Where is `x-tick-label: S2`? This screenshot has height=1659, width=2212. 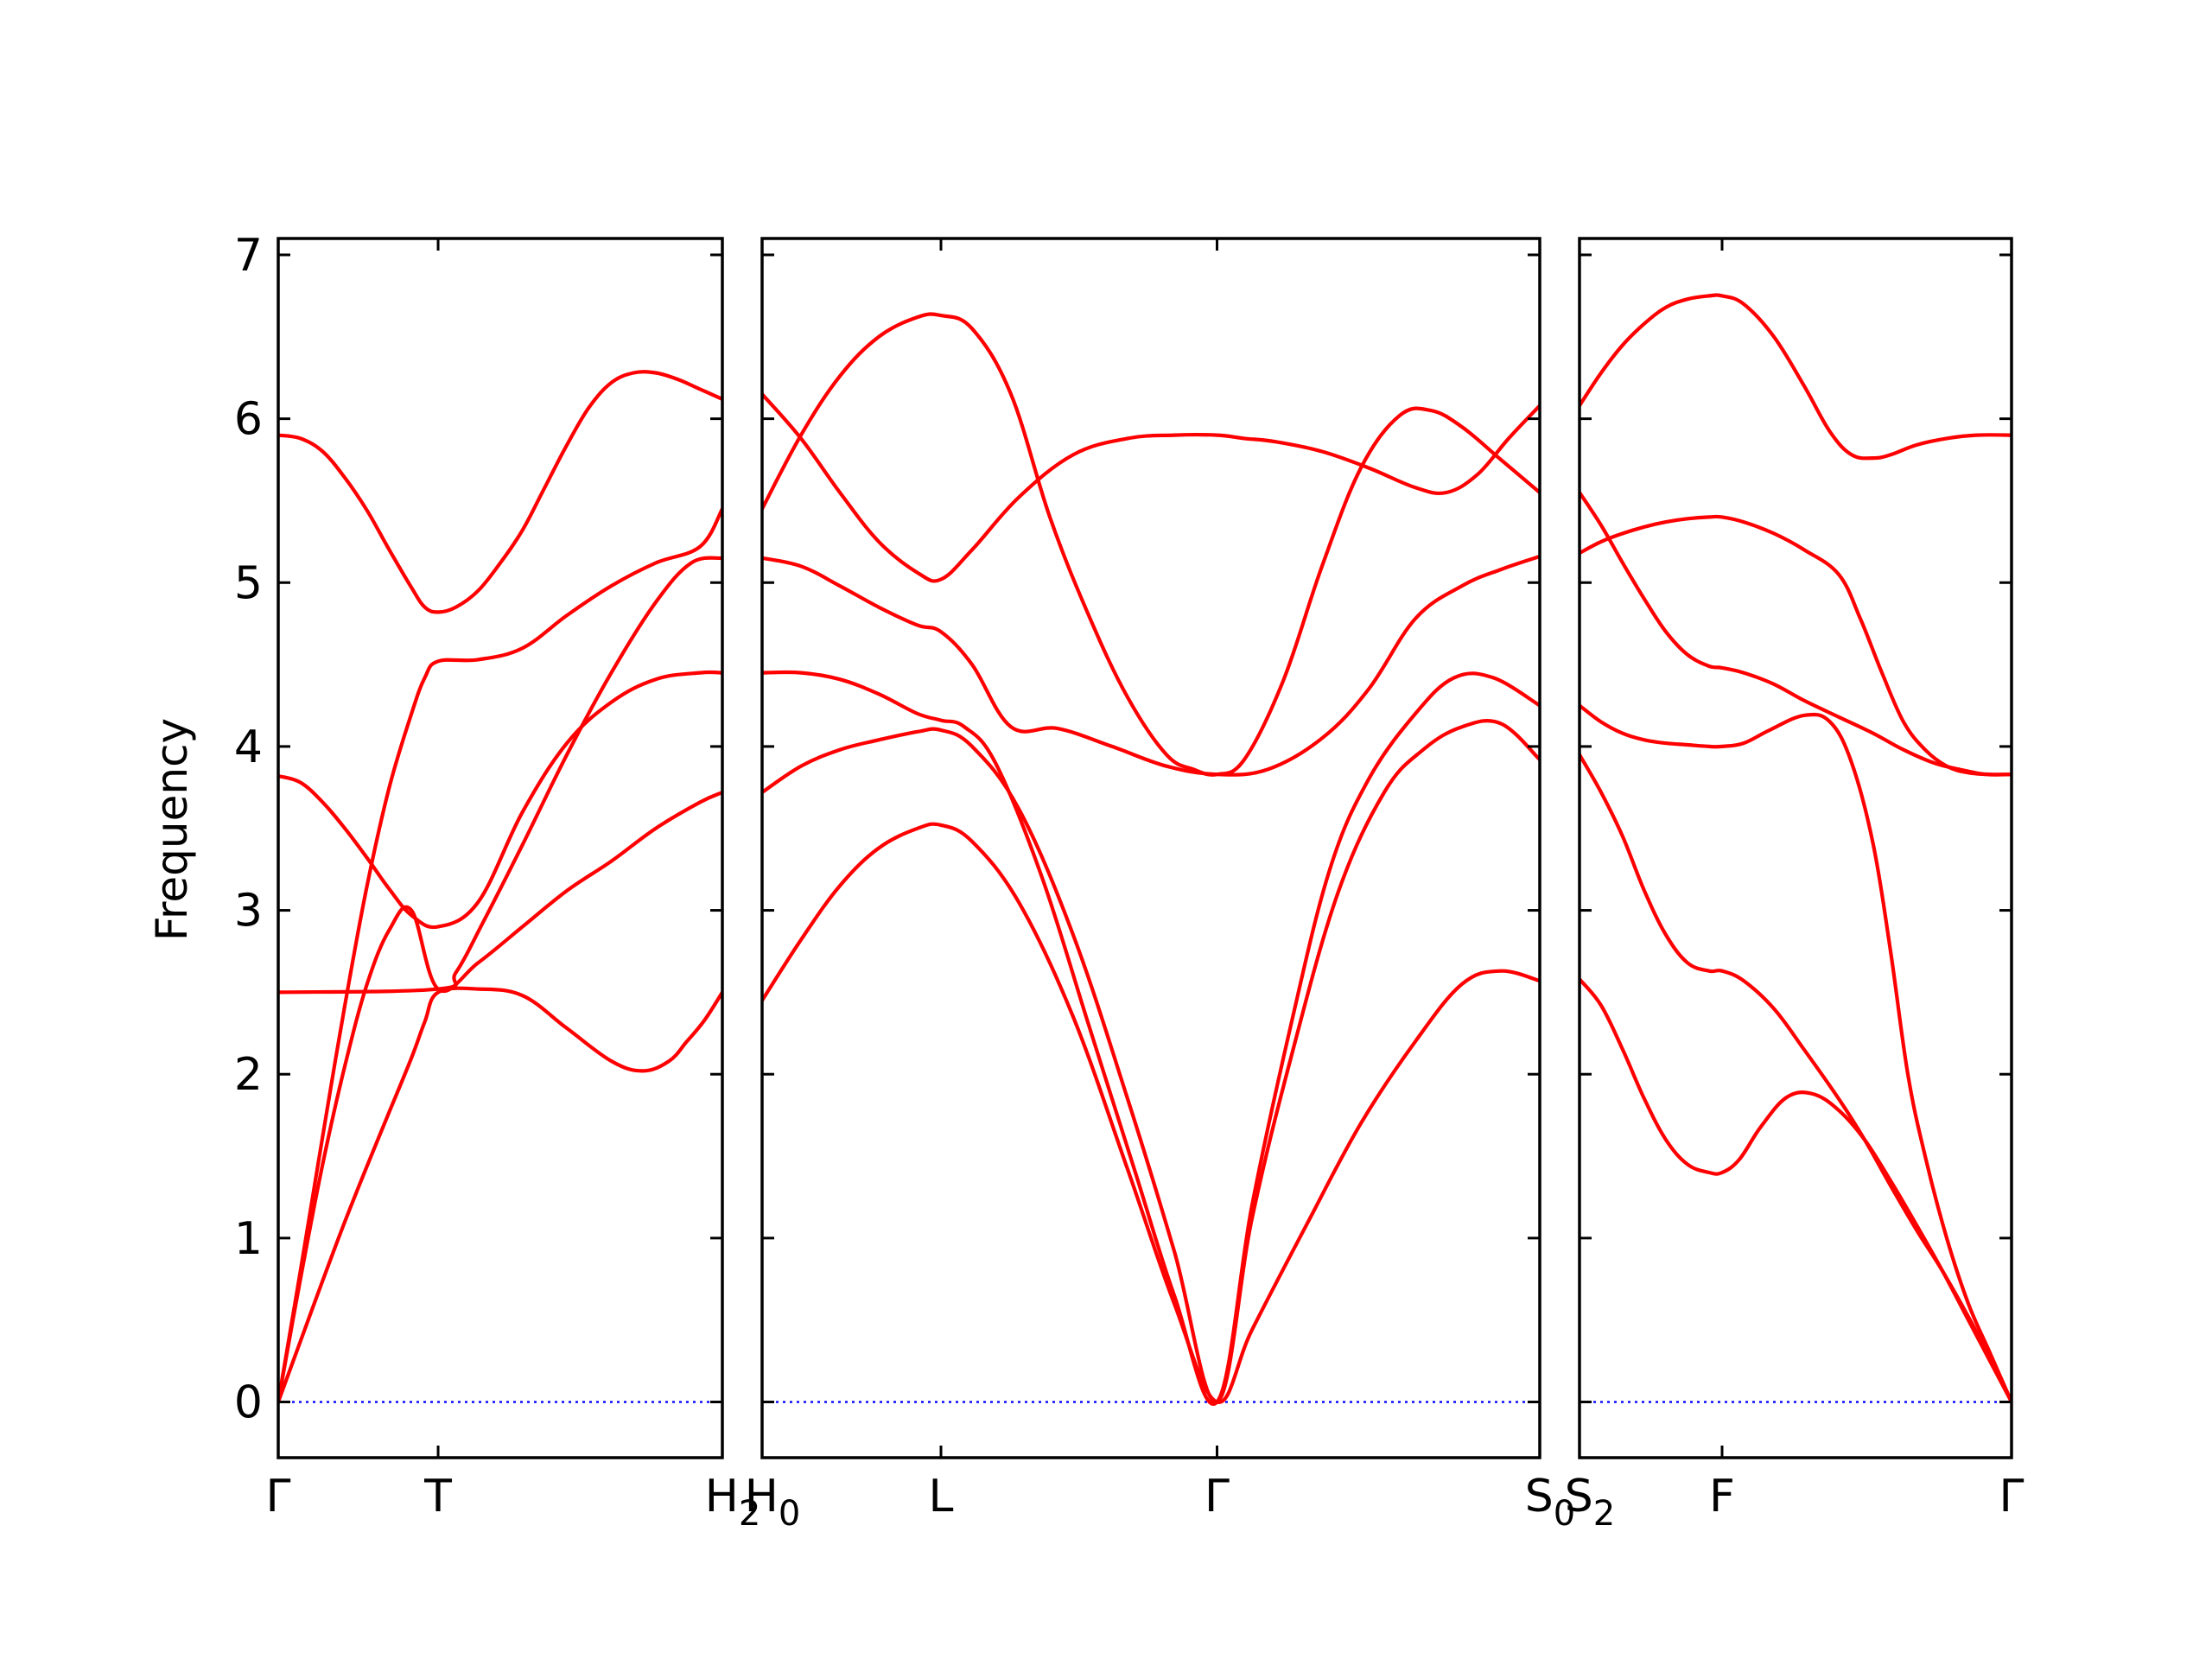 x-tick-label: S2 is located at coordinates (1590, 1502).